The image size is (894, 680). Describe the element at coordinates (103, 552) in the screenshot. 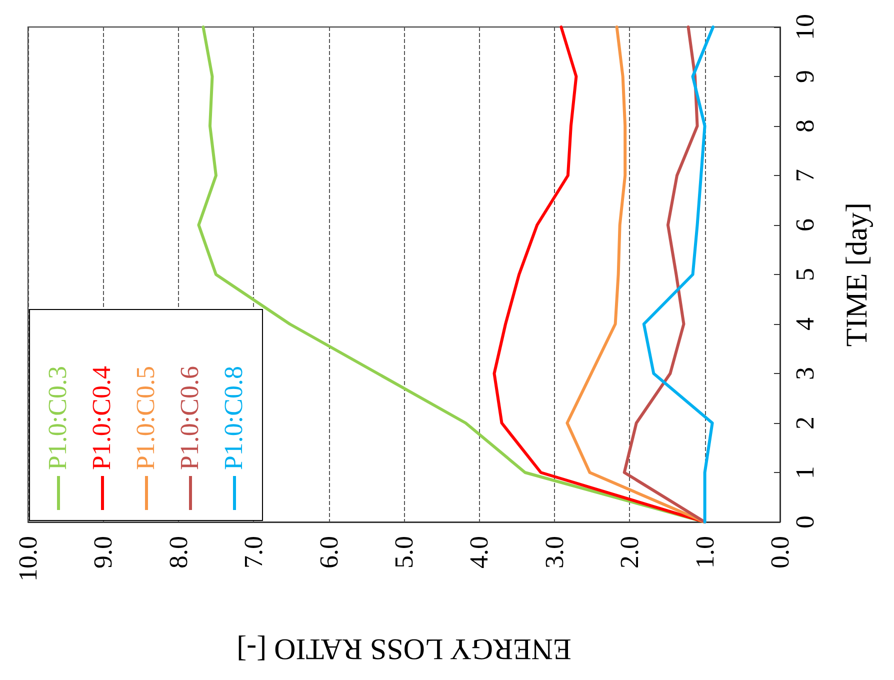

I see `x-tick-label: 9.0` at that location.